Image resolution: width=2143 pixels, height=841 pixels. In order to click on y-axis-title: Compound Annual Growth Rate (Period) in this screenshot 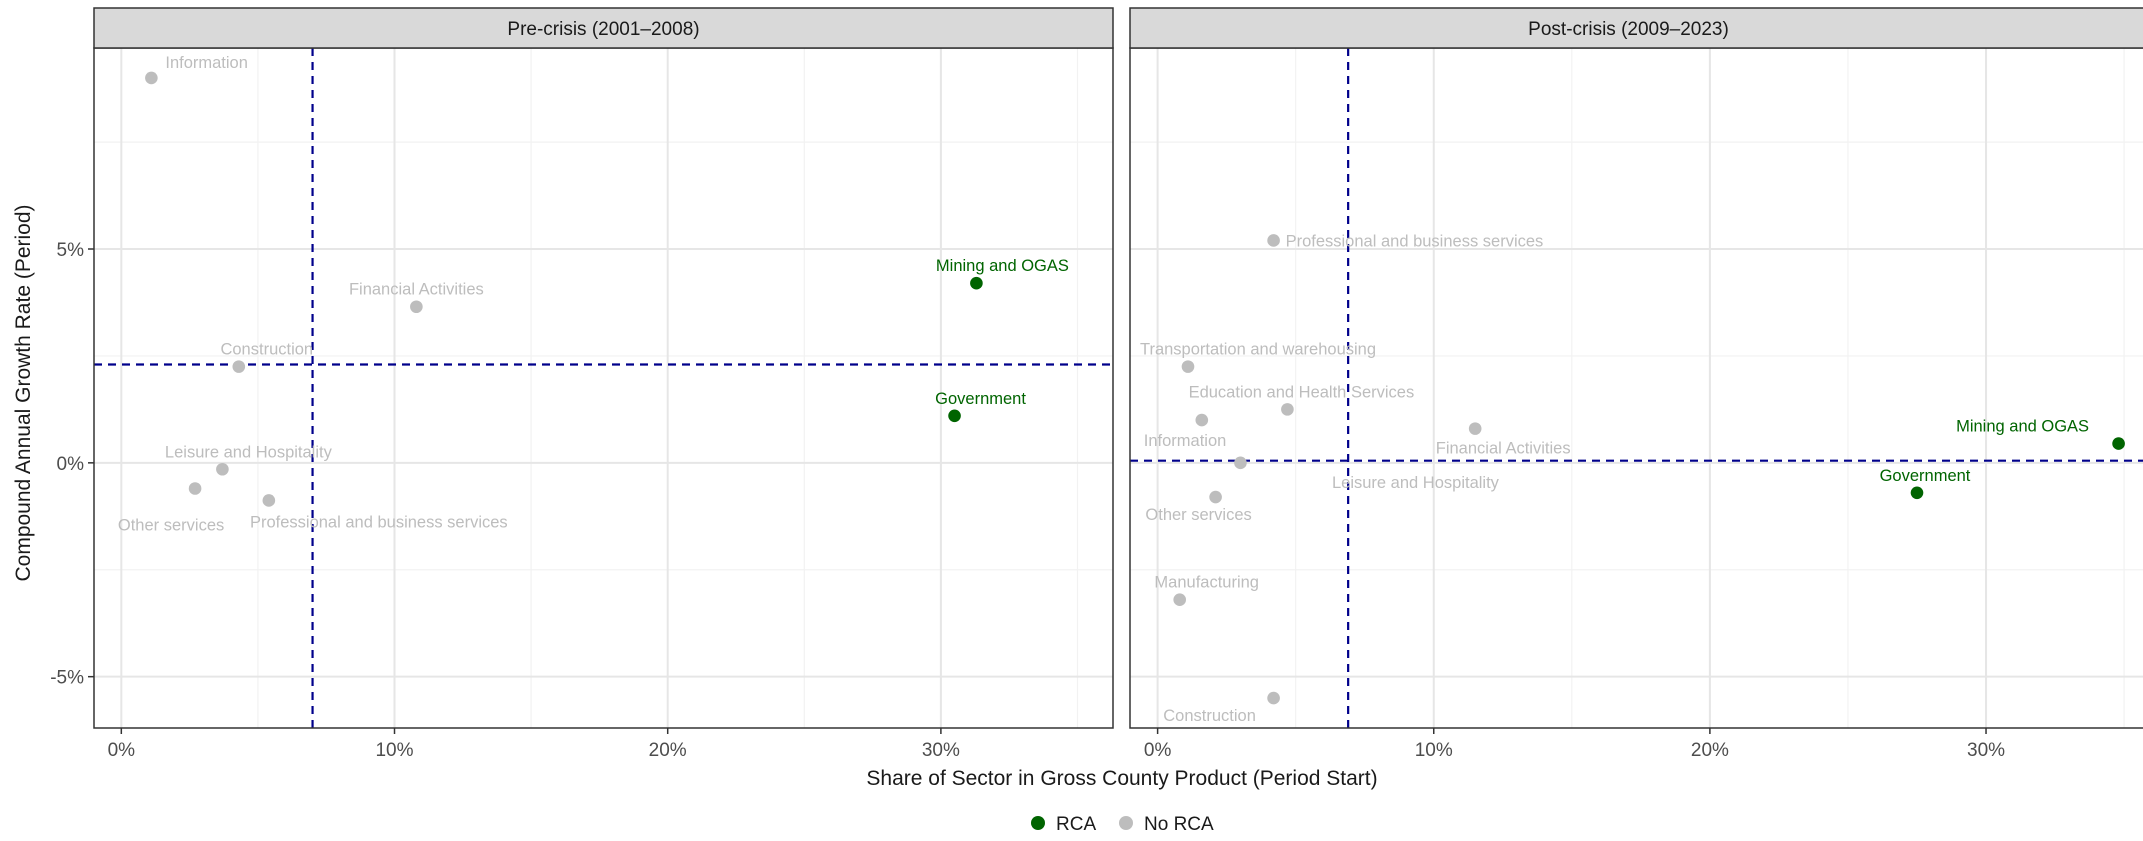, I will do `click(23, 392)`.